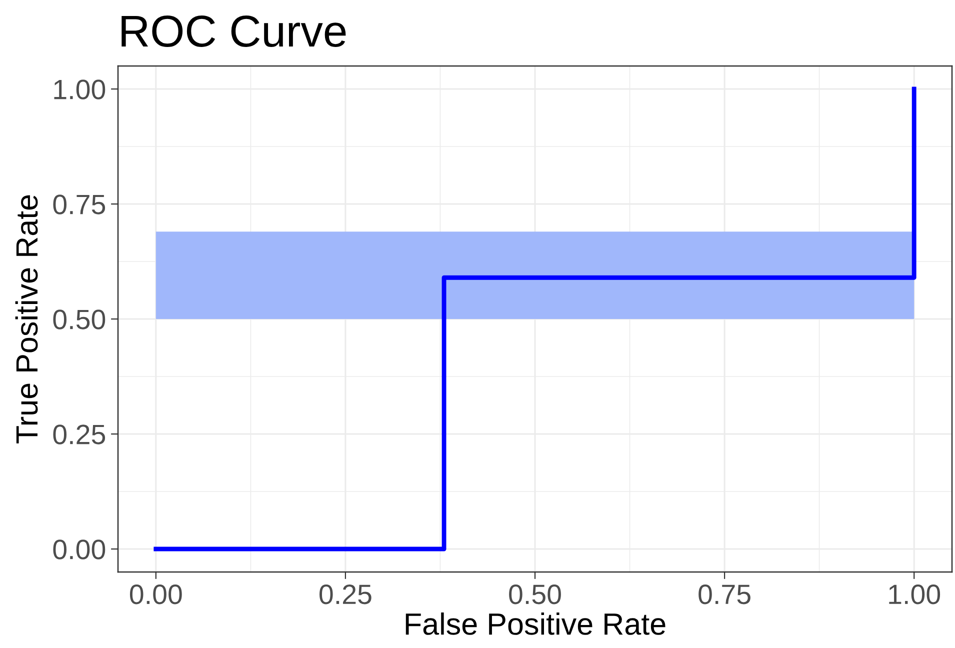 The image size is (955, 648). What do you see at coordinates (234, 31) in the screenshot?
I see `chart-title: ROC Curve` at bounding box center [234, 31].